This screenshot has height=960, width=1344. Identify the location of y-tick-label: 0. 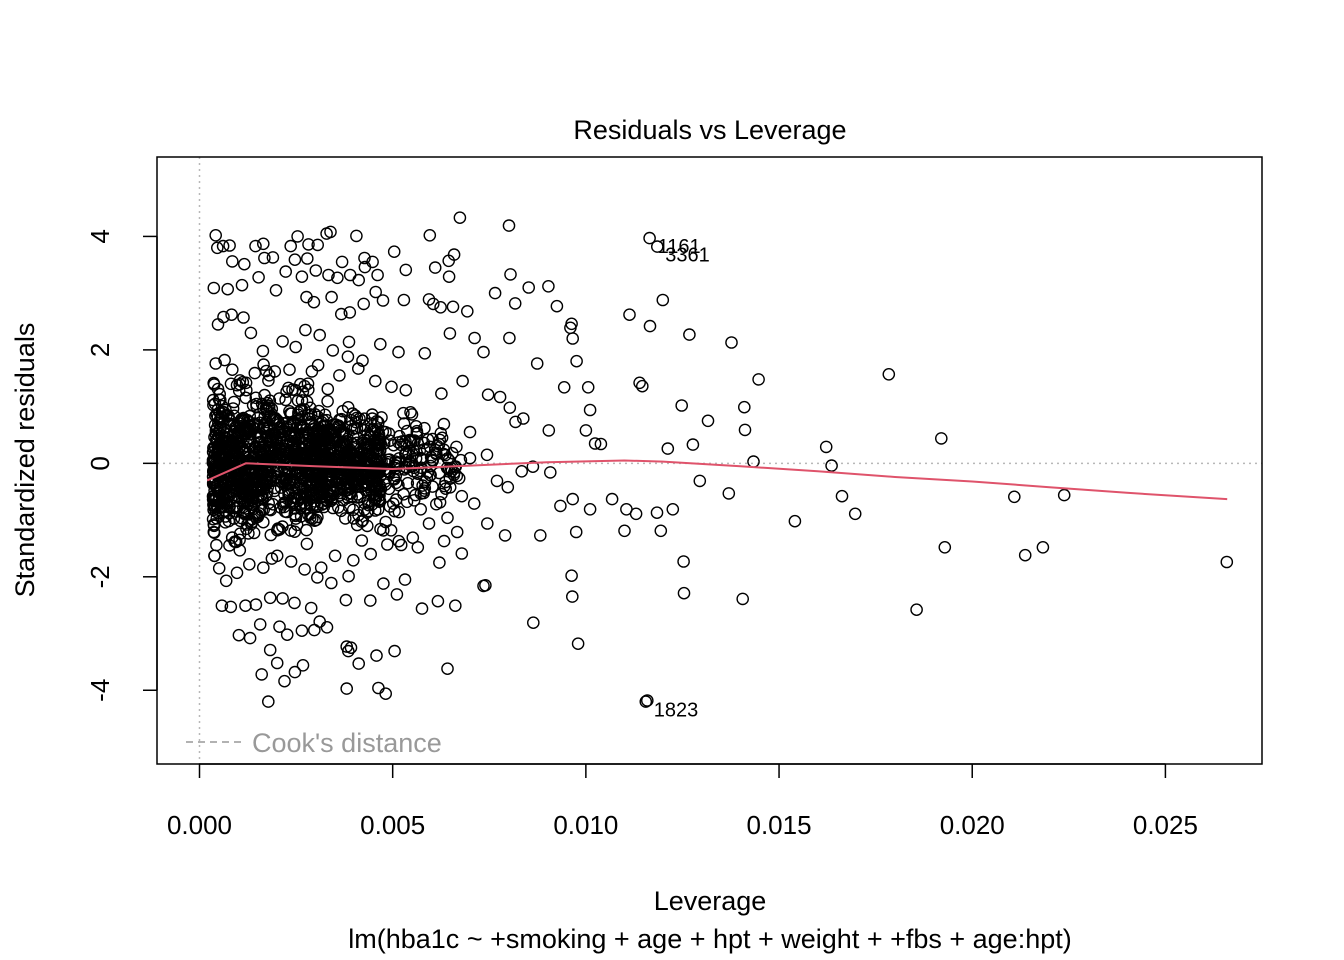
(100, 463).